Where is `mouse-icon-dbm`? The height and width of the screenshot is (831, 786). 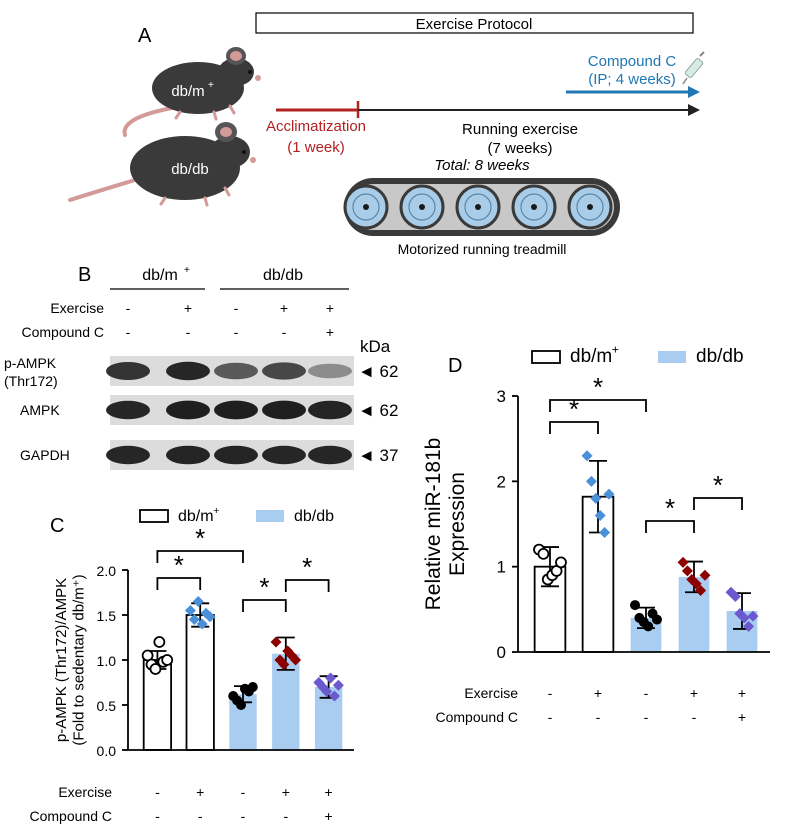 mouse-icon-dbm is located at coordinates (191, 92).